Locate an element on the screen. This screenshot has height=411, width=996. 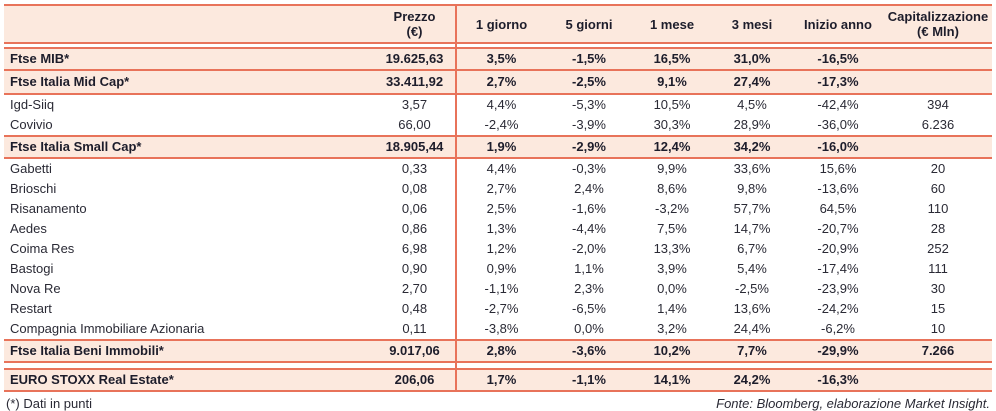
cell-prezzo: 66,00 is located at coordinates (414, 124).